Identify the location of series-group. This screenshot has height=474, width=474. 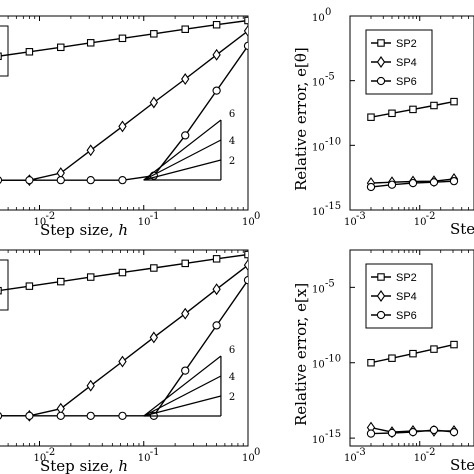
(412, 389).